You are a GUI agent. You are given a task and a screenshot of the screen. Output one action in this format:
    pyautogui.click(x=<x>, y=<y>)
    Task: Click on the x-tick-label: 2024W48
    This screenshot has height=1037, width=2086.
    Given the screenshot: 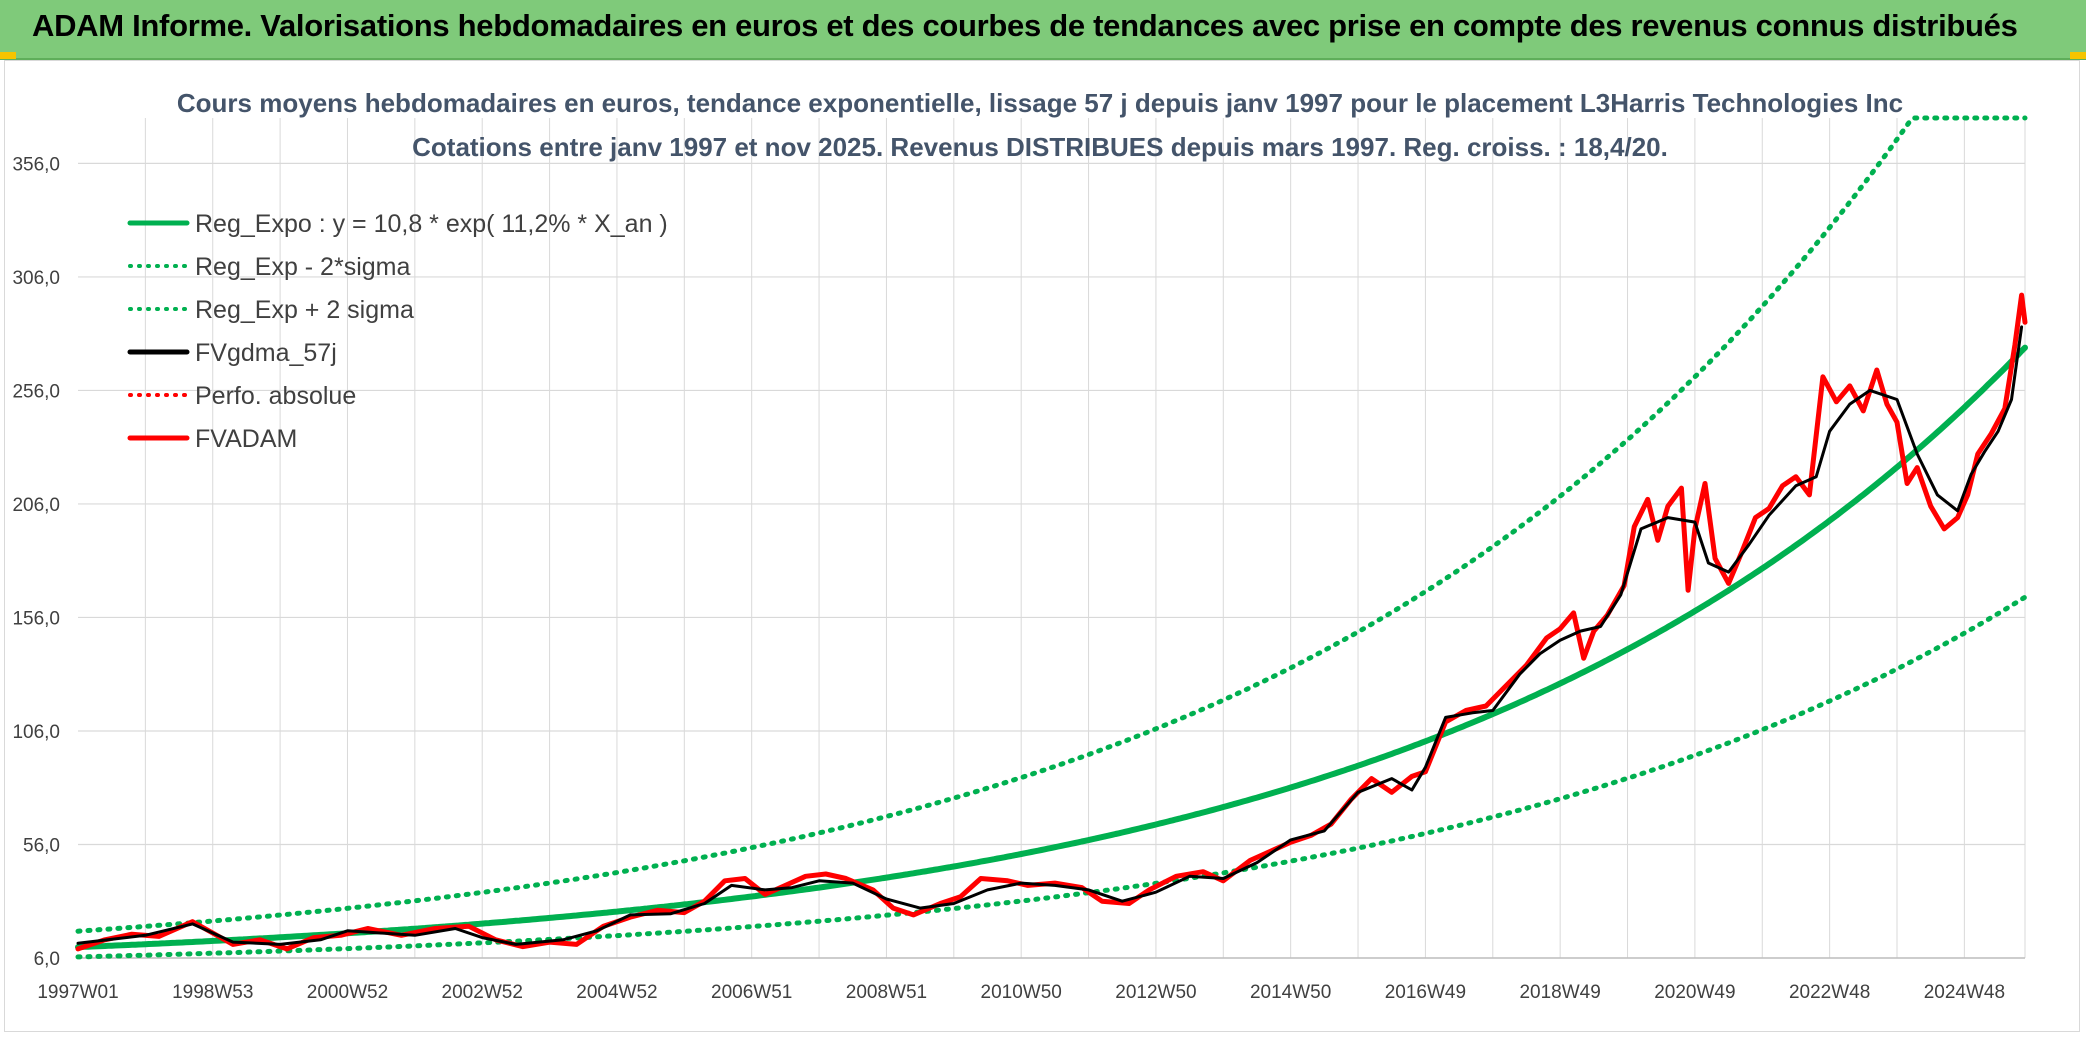 What is the action you would take?
    pyautogui.click(x=1964, y=992)
    